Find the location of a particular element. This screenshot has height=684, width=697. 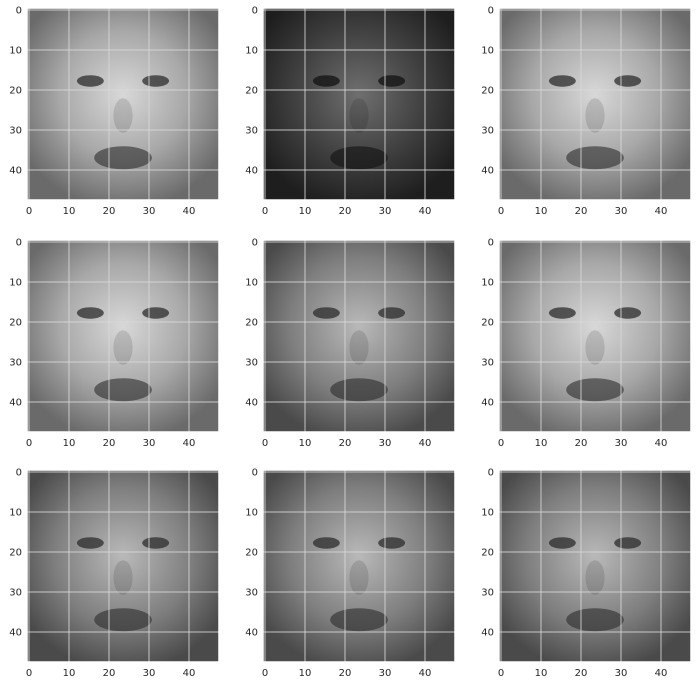

face-panel-3: 0 10 20 30 40 0 10 20 30 40 is located at coordinates (586, 111).